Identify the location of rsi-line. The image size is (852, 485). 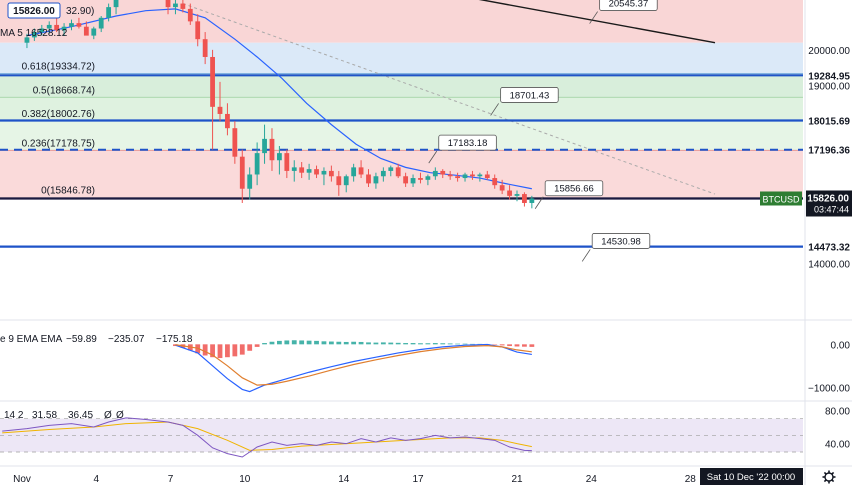
(267, 437).